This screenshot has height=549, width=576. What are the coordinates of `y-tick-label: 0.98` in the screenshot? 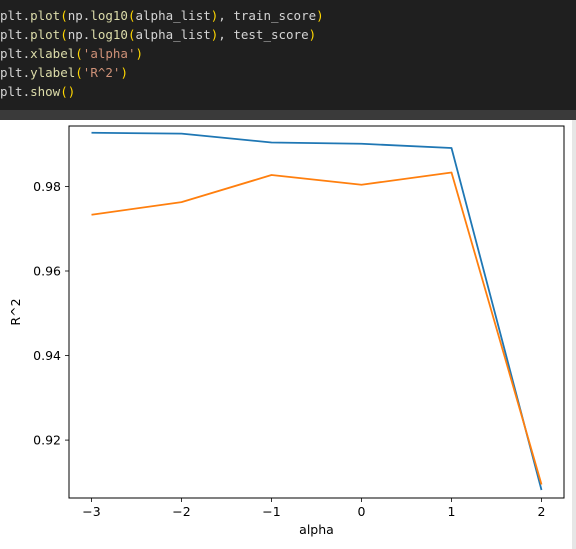 It's located at (47, 186).